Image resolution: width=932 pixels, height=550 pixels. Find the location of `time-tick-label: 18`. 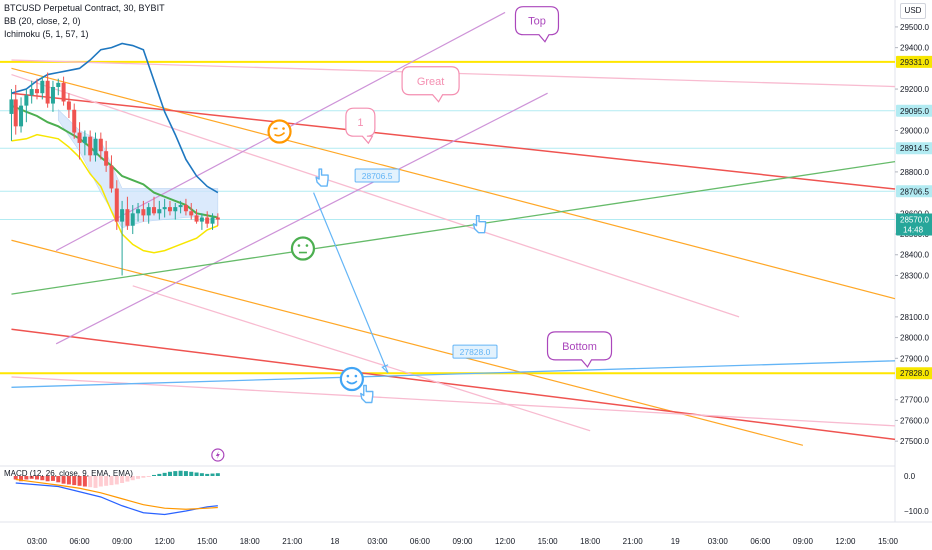

time-tick-label: 18 is located at coordinates (334, 541).